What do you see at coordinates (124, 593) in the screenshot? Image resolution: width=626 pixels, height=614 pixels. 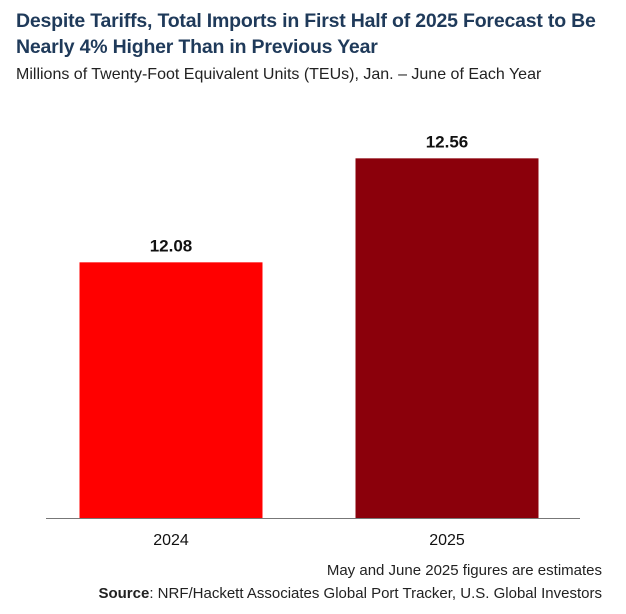 I see `source-label: Source` at bounding box center [124, 593].